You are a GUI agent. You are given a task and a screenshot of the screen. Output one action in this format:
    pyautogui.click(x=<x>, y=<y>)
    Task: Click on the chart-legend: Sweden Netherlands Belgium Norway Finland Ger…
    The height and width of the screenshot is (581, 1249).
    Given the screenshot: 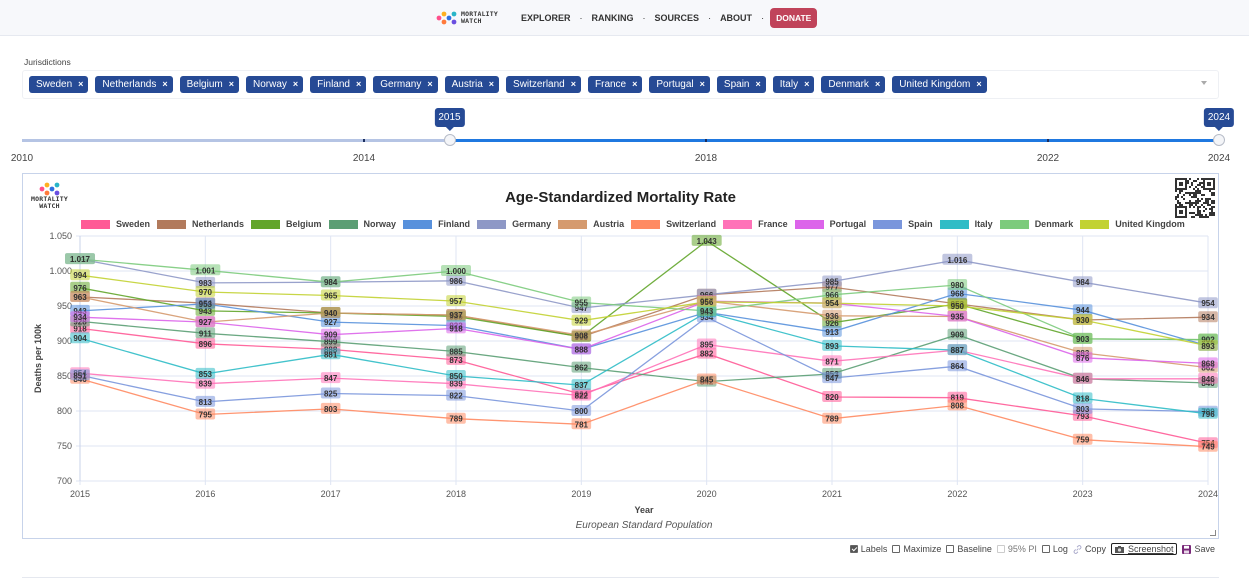 What is the action you would take?
    pyautogui.click(x=633, y=224)
    